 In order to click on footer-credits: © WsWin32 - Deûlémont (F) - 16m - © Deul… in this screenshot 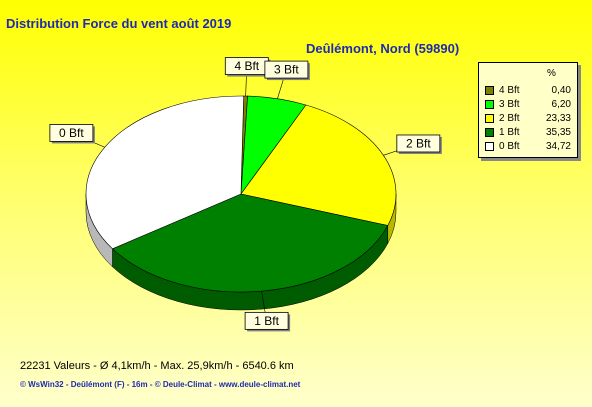, I will do `click(160, 384)`.